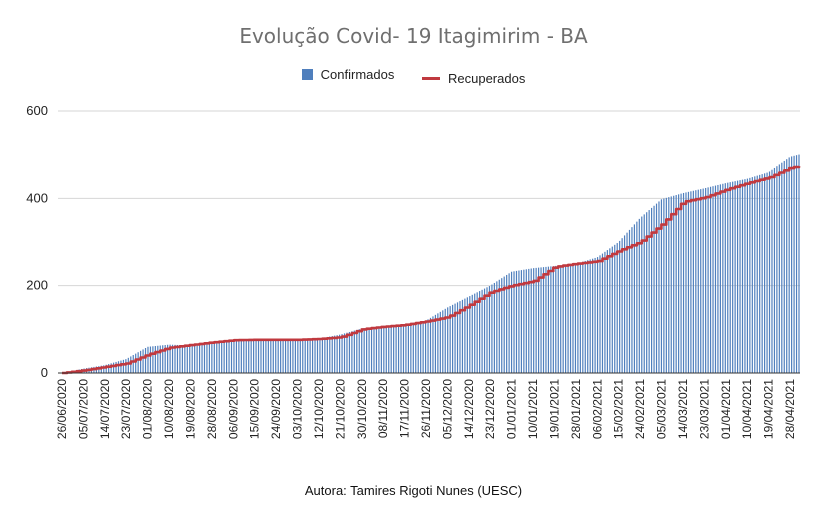  What do you see at coordinates (37, 285) in the screenshot?
I see `y-tick-label: 200` at bounding box center [37, 285].